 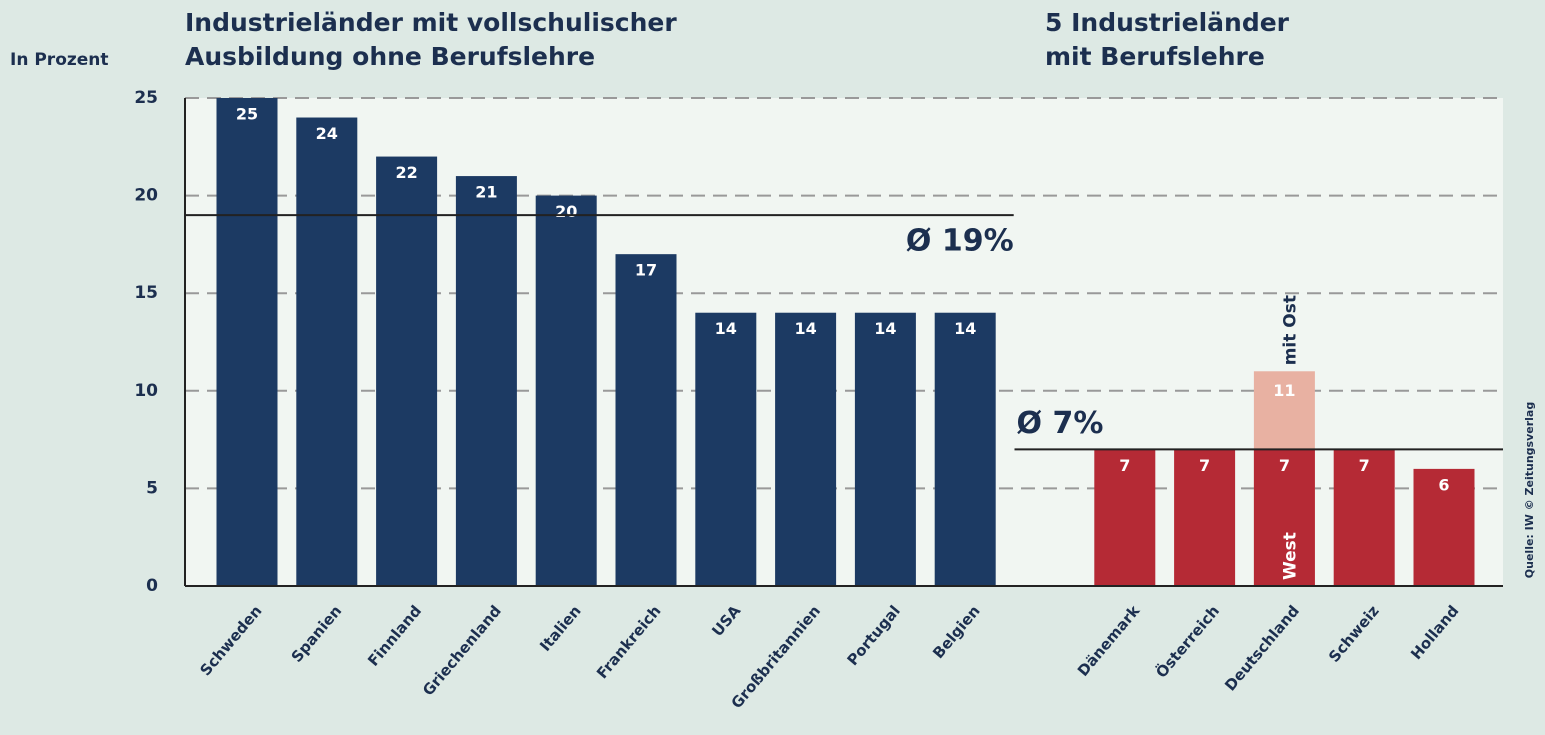 What do you see at coordinates (1284, 390) in the screenshot?
I see `overlay-value-label: 11` at bounding box center [1284, 390].